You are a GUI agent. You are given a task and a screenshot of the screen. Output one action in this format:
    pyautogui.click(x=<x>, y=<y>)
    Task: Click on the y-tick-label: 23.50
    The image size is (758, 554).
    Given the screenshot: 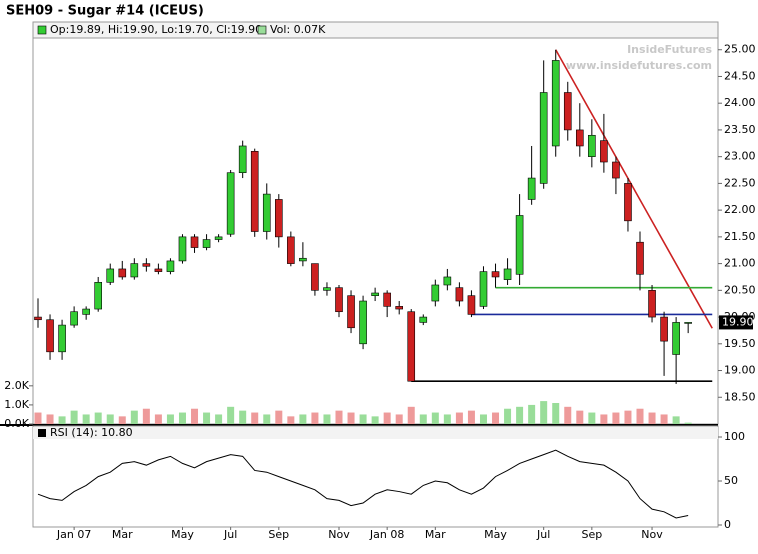 What is the action you would take?
    pyautogui.click(x=740, y=129)
    